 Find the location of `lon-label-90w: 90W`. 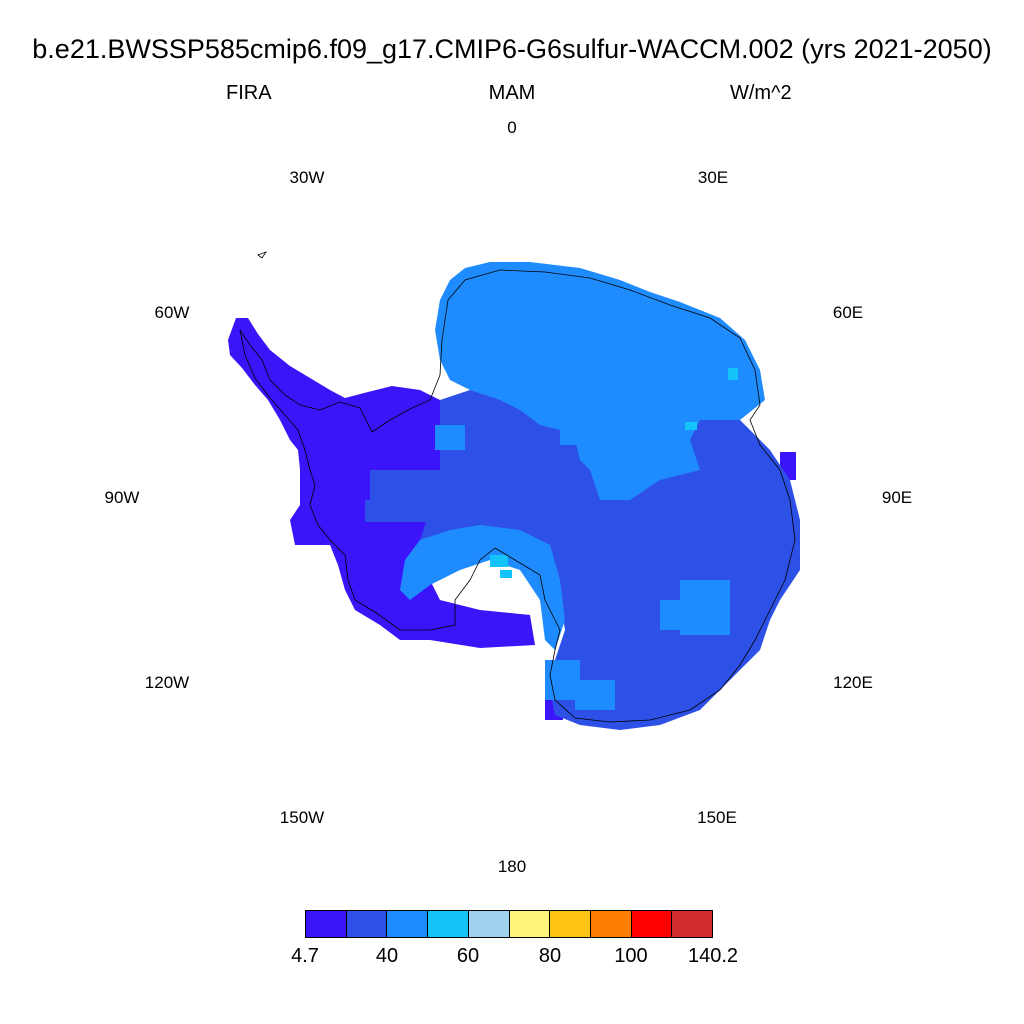

lon-label-90w: 90W is located at coordinates (122, 497).